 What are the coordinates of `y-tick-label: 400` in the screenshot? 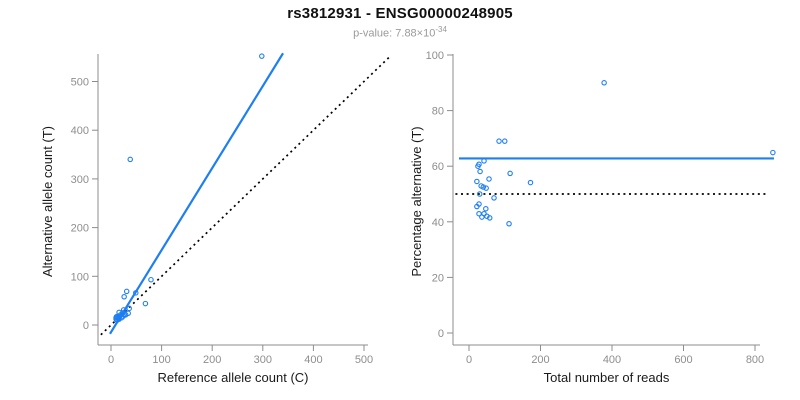 It's located at (80, 131).